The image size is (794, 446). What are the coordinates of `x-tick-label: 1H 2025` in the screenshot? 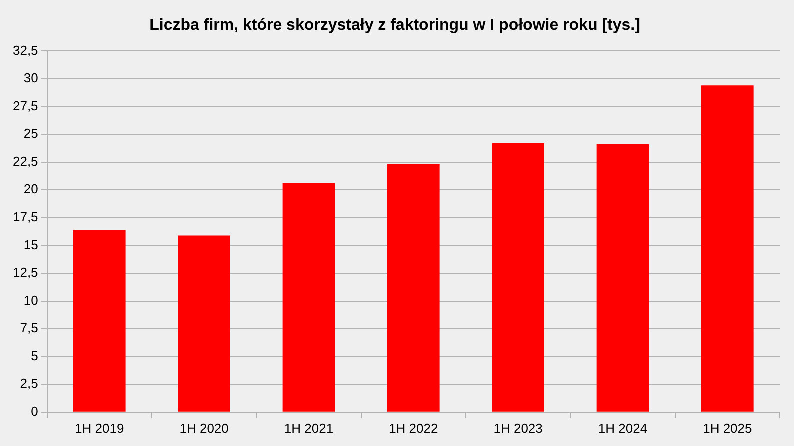 It's located at (727, 428).